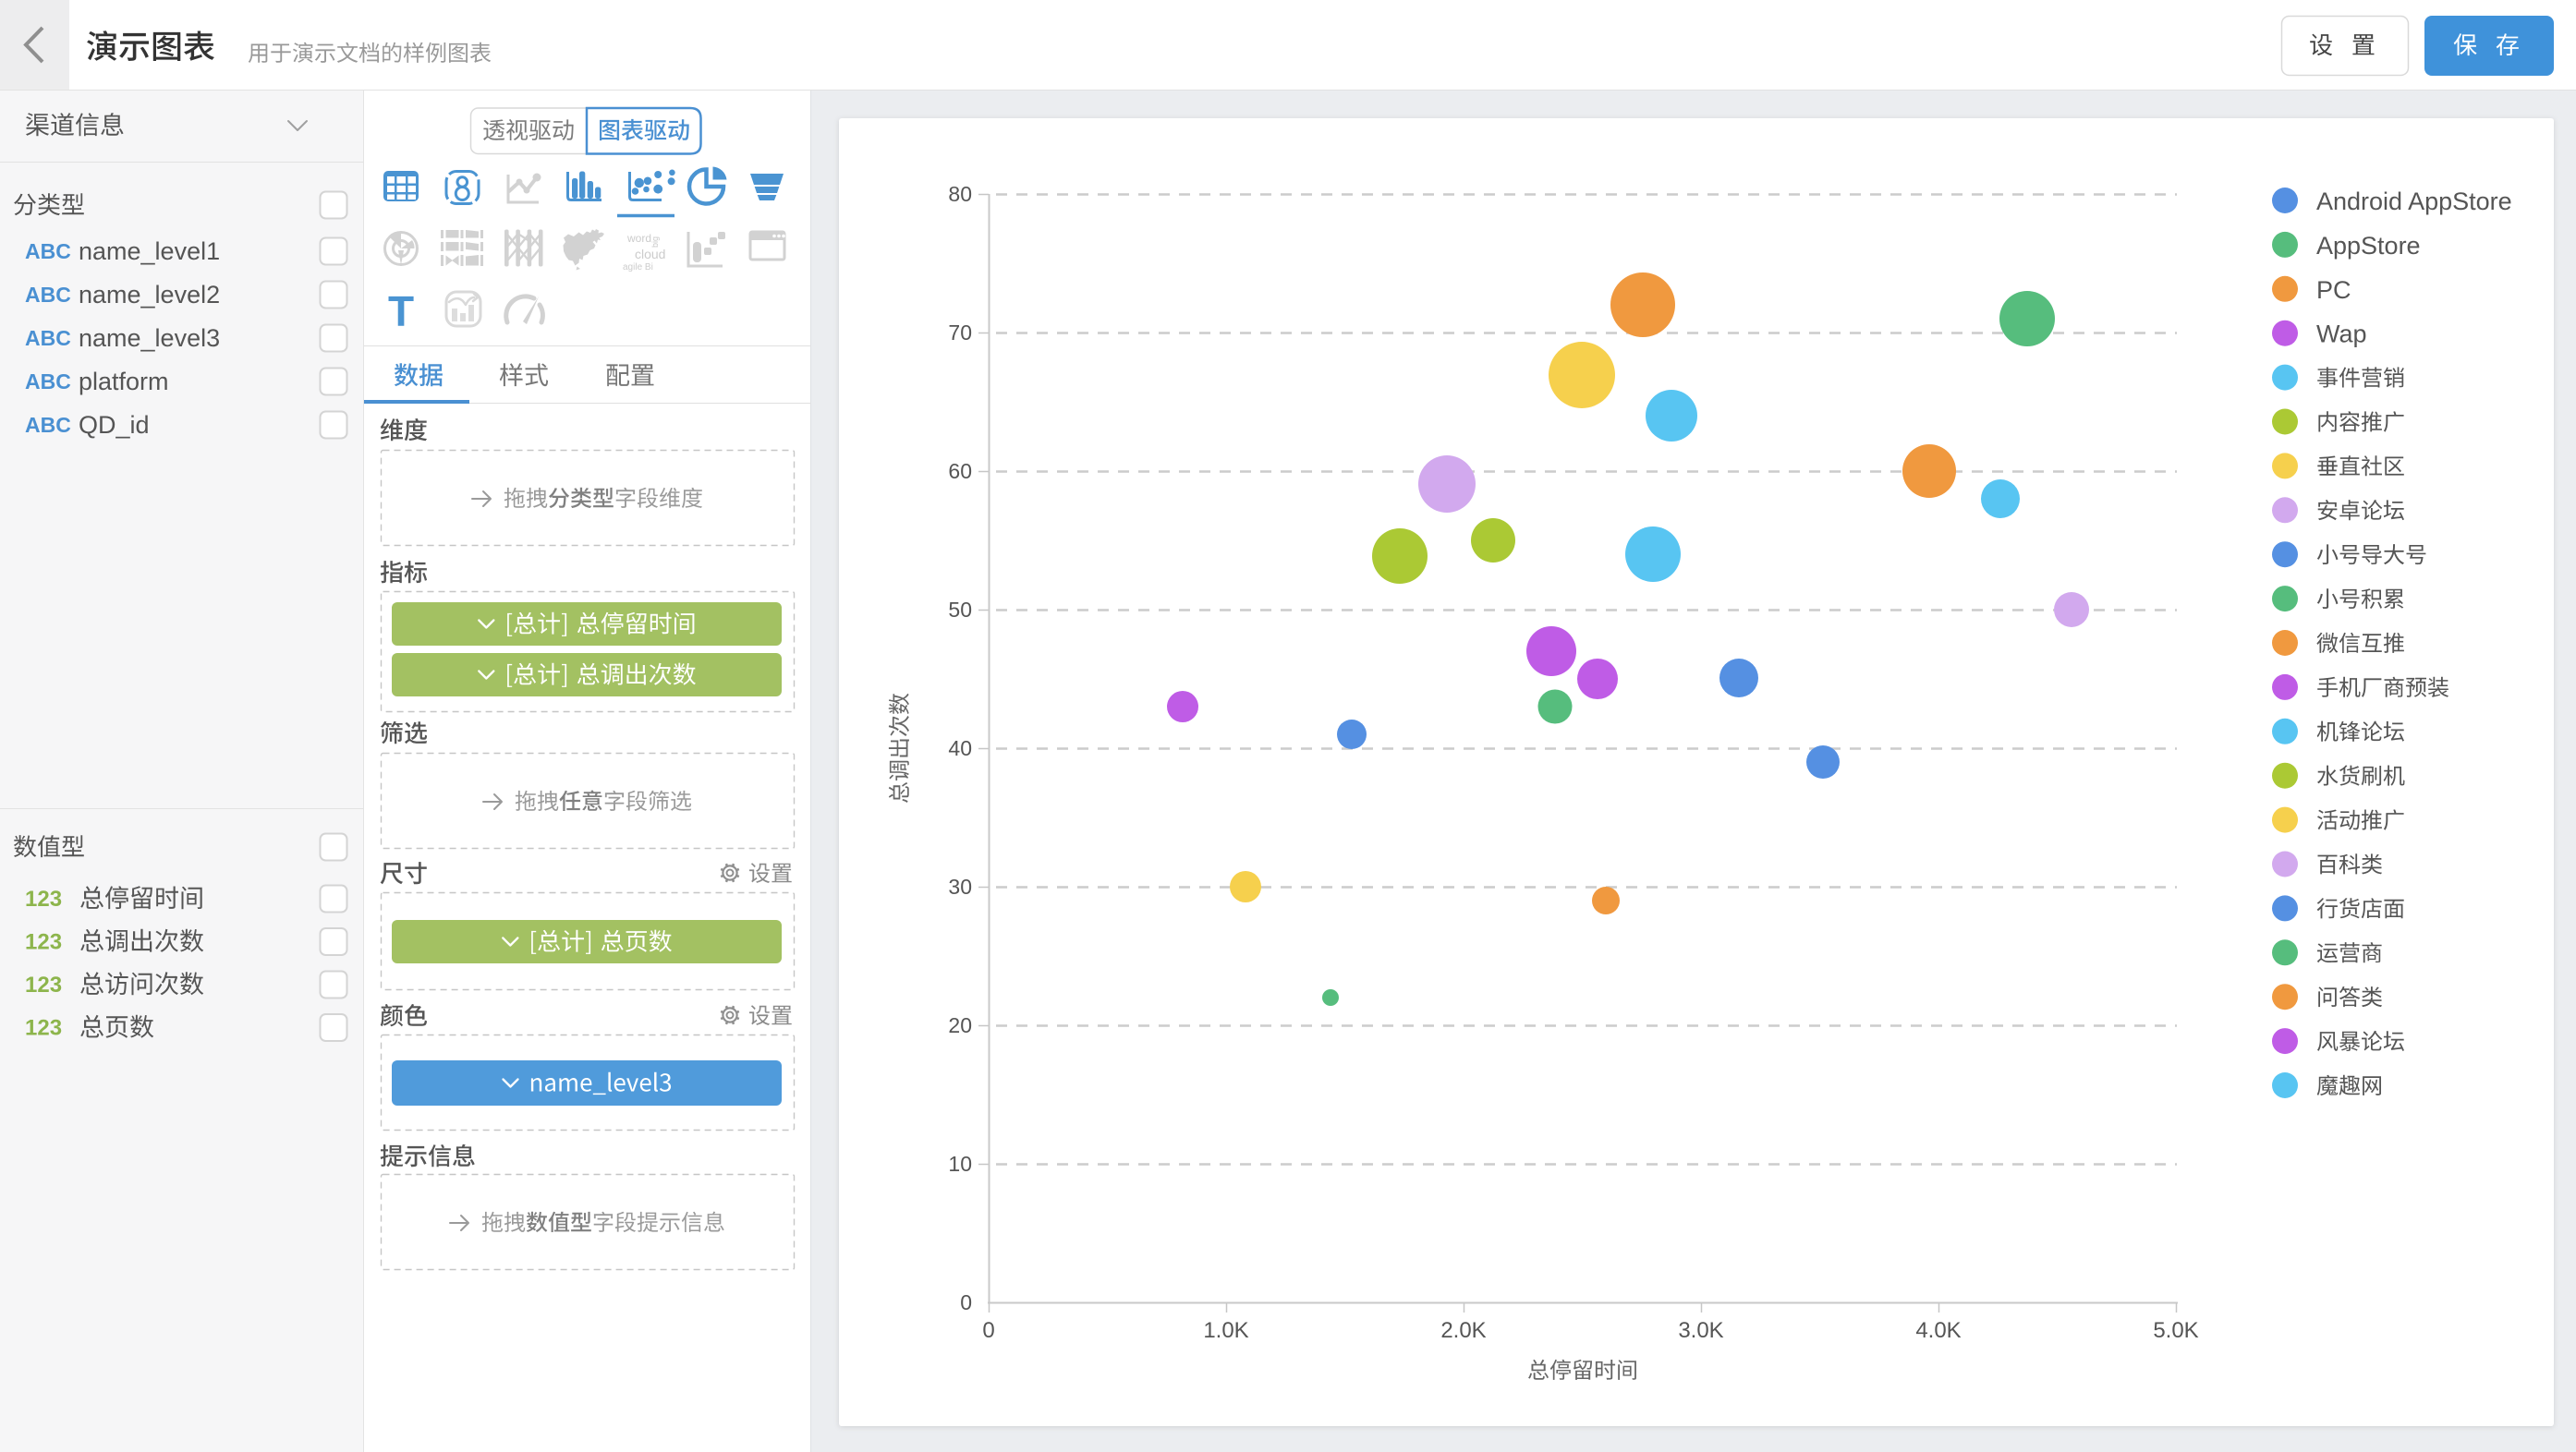 The image size is (2576, 1452). What do you see at coordinates (638, 238) in the screenshot?
I see `svg-text: word` at bounding box center [638, 238].